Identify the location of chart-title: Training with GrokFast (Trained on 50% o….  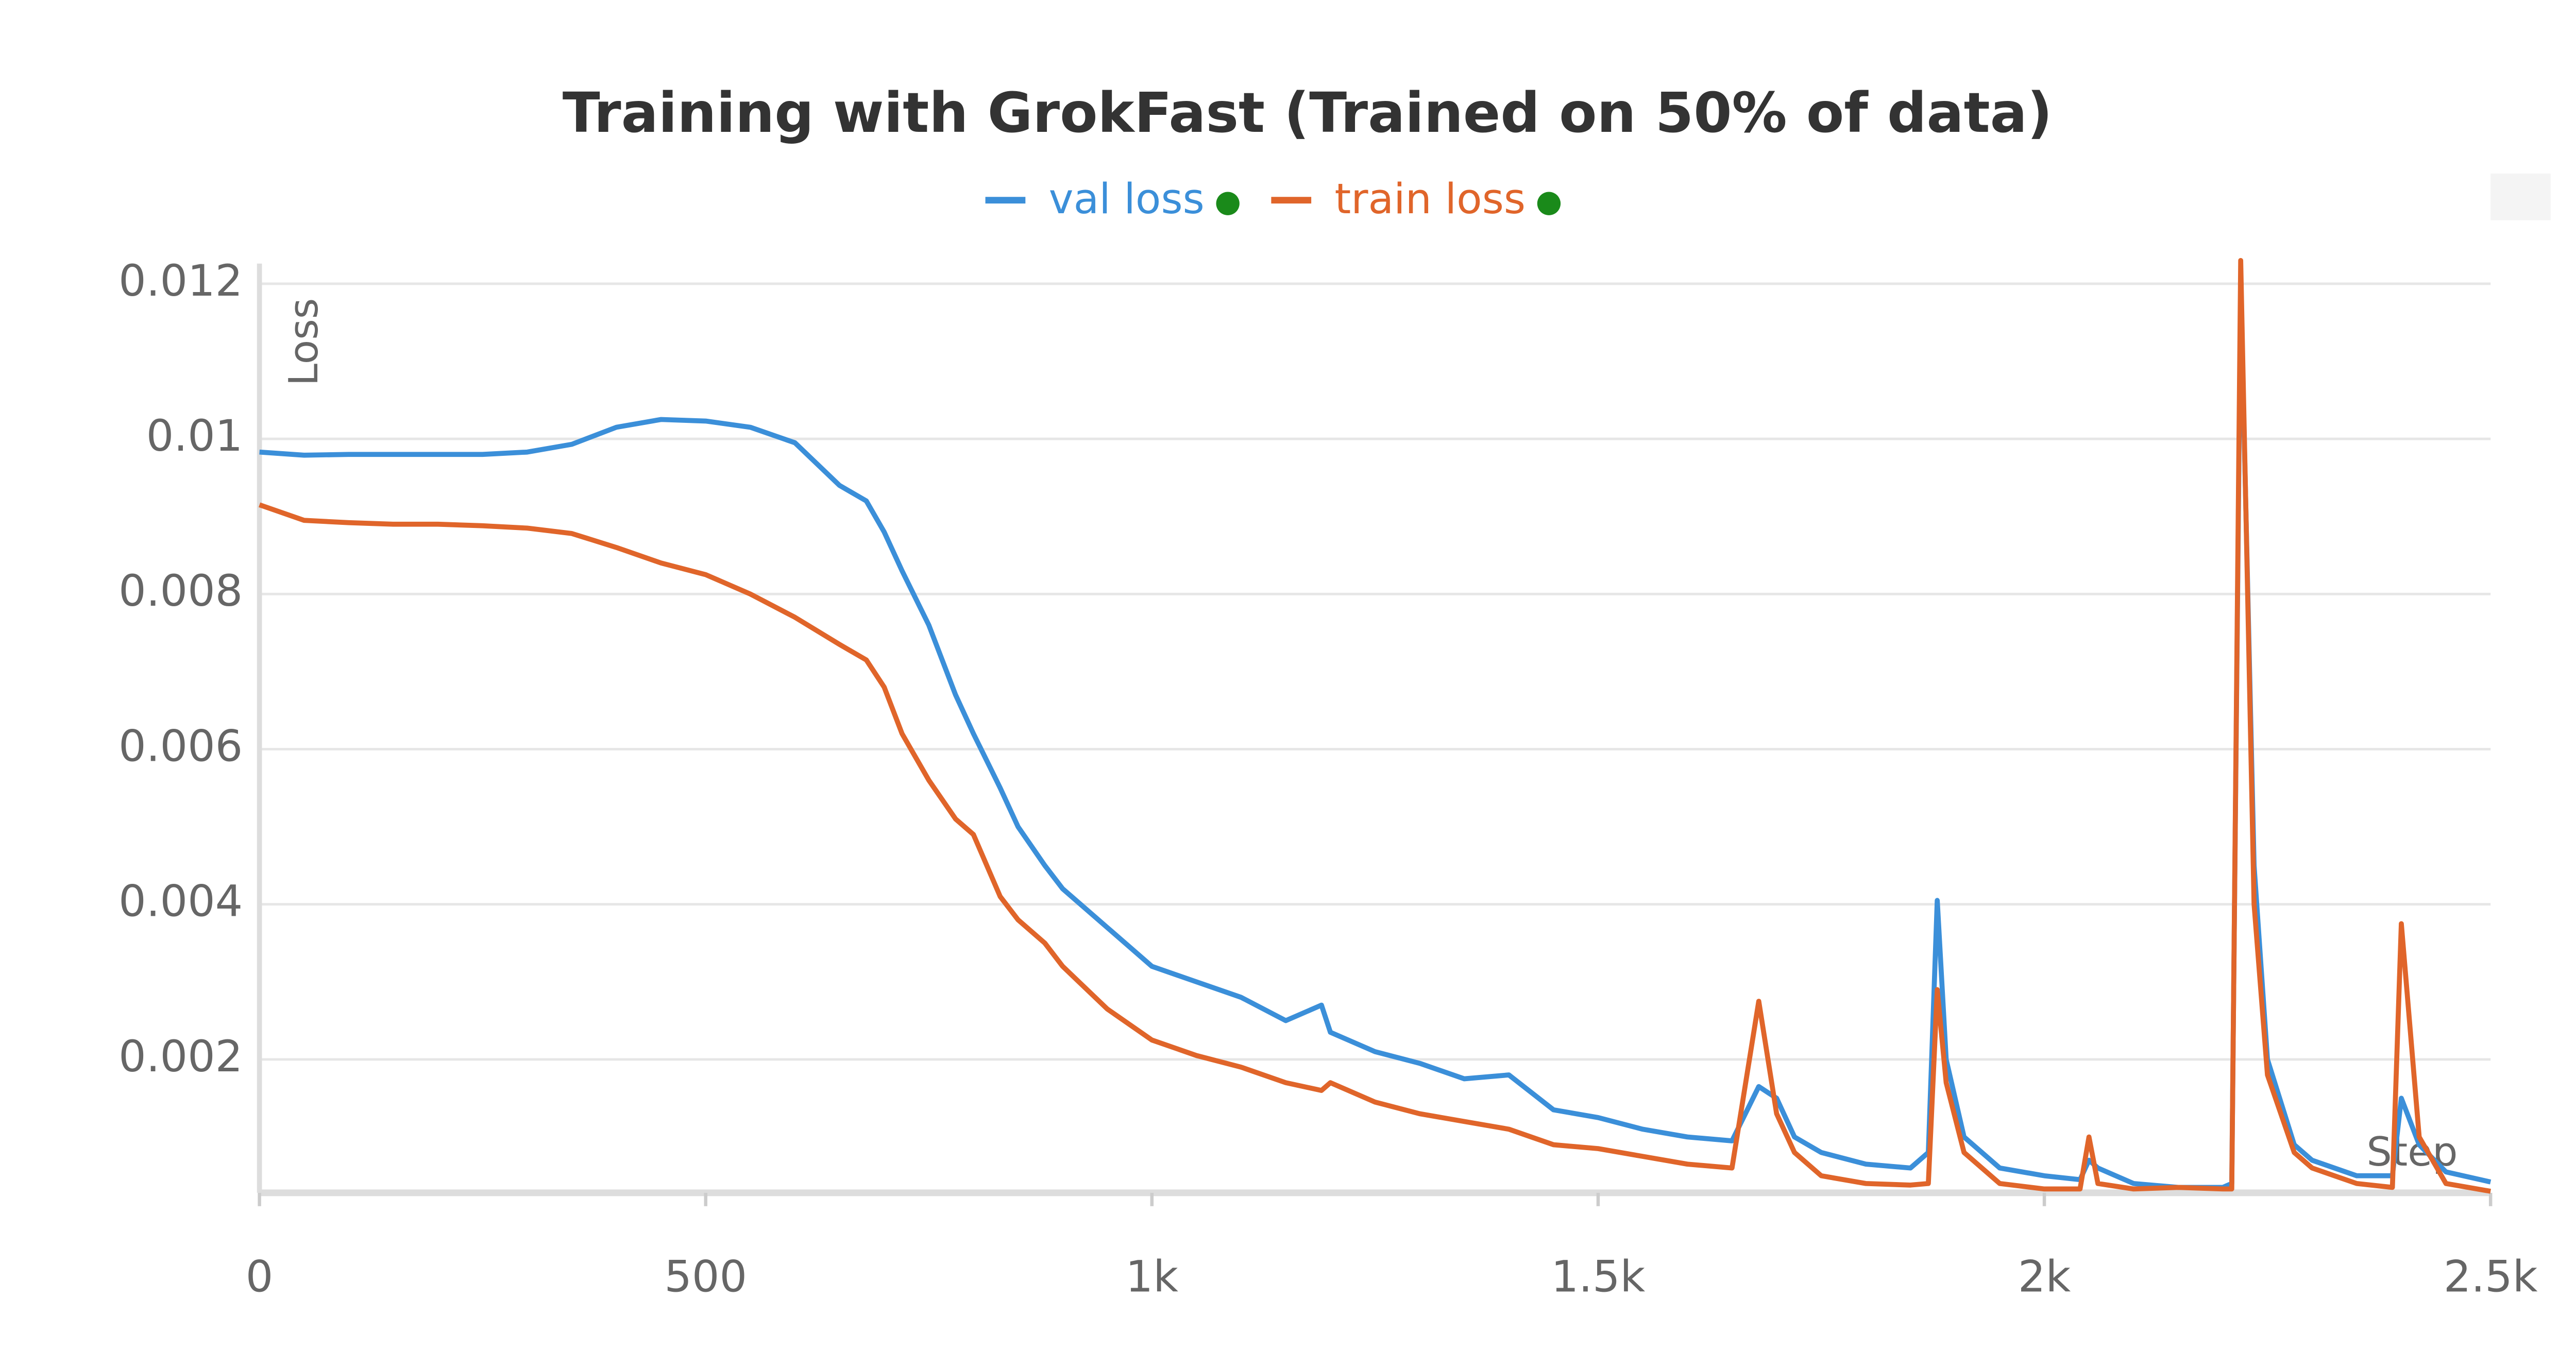
(1308, 113).